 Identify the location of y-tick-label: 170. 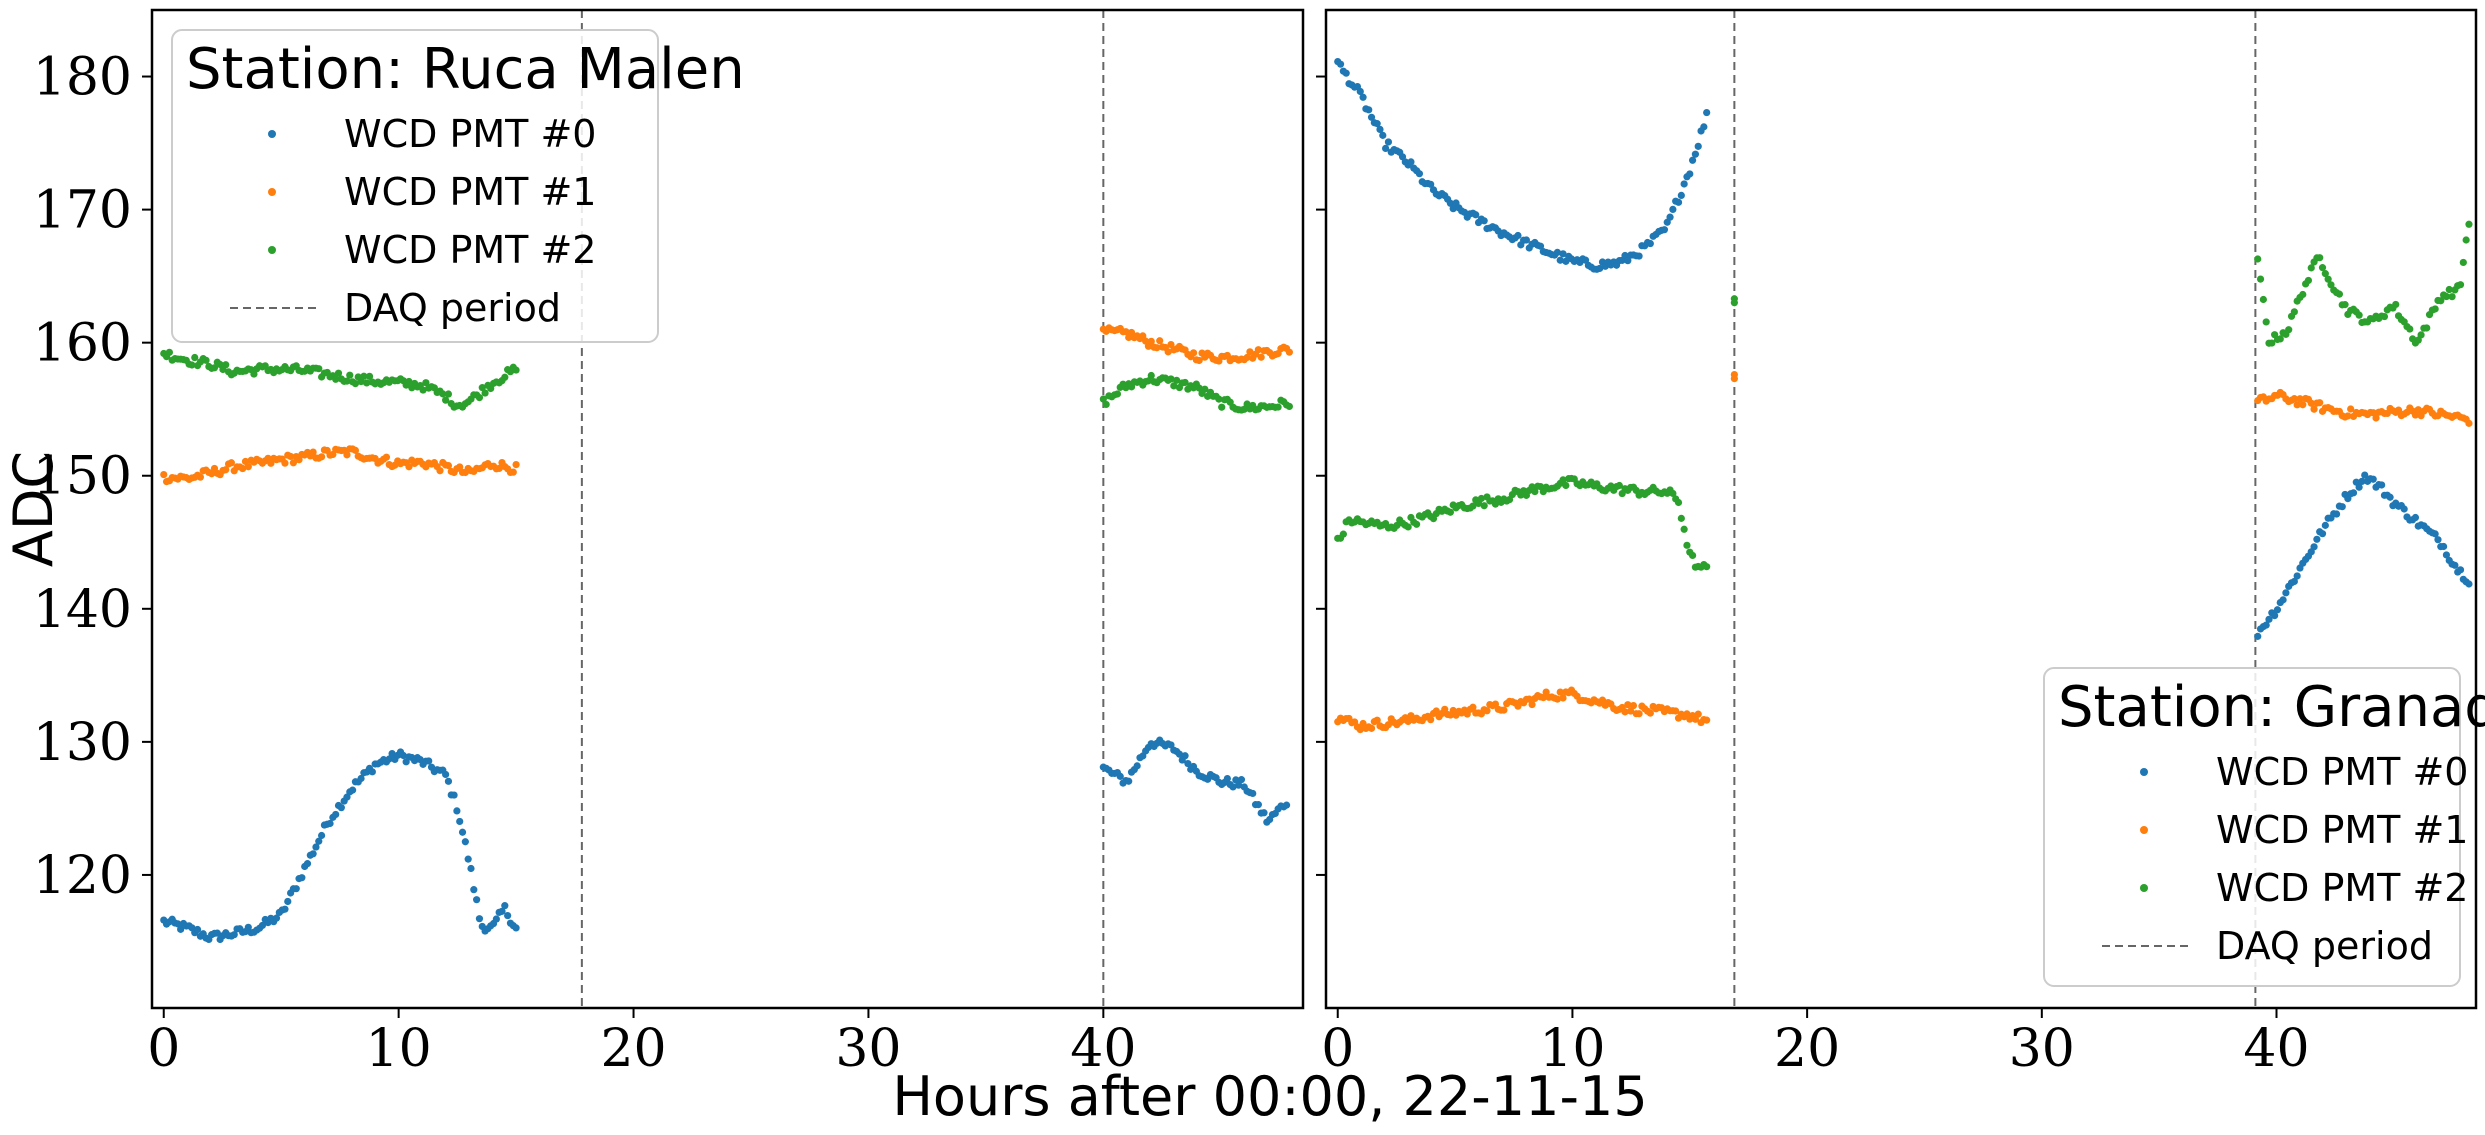
(82, 211).